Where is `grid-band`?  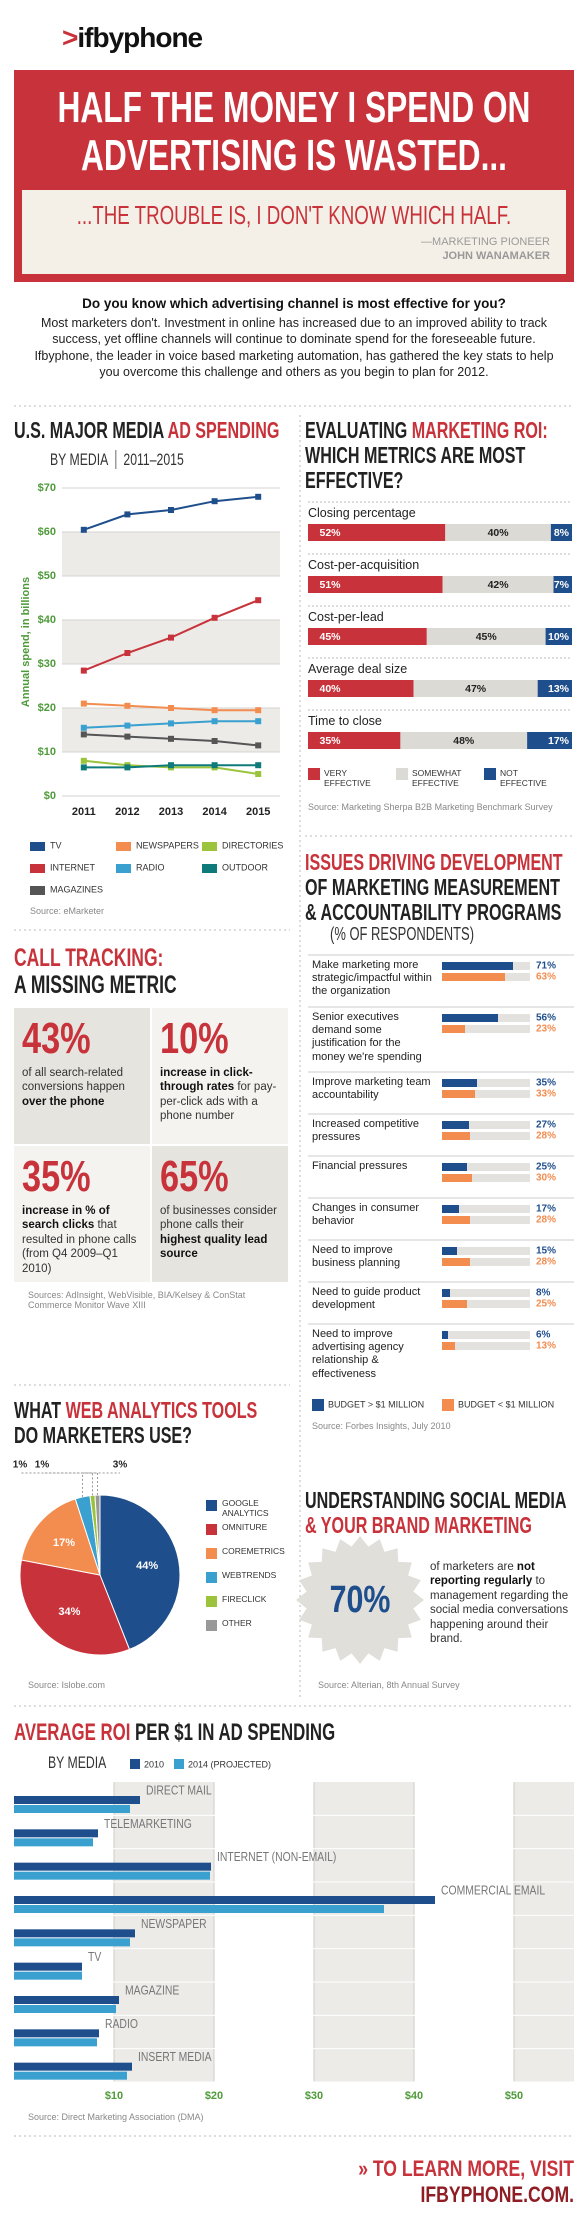 grid-band is located at coordinates (171, 642).